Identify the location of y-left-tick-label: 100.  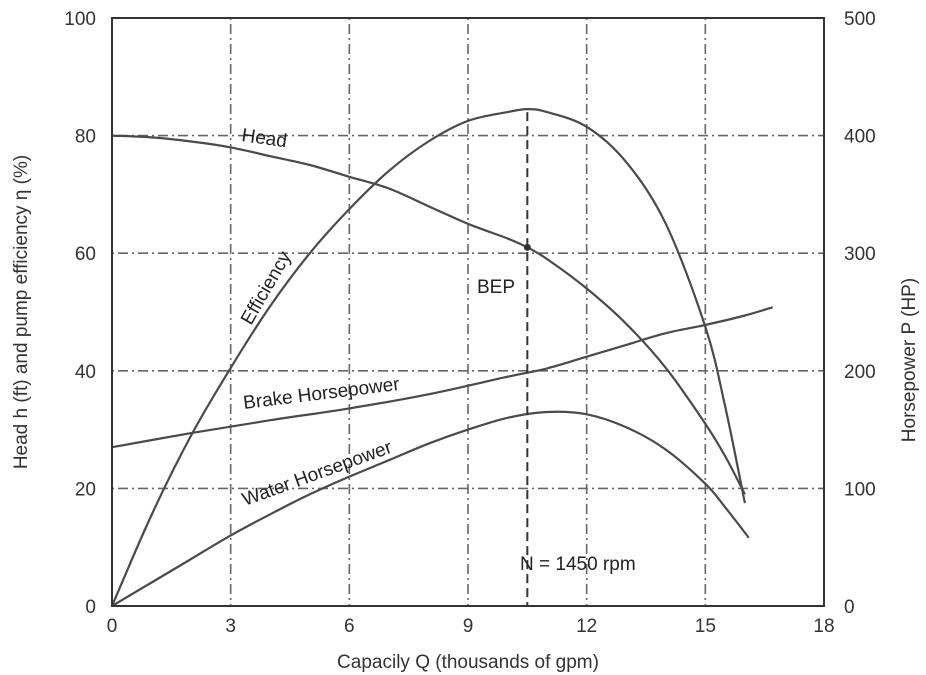
(80, 19).